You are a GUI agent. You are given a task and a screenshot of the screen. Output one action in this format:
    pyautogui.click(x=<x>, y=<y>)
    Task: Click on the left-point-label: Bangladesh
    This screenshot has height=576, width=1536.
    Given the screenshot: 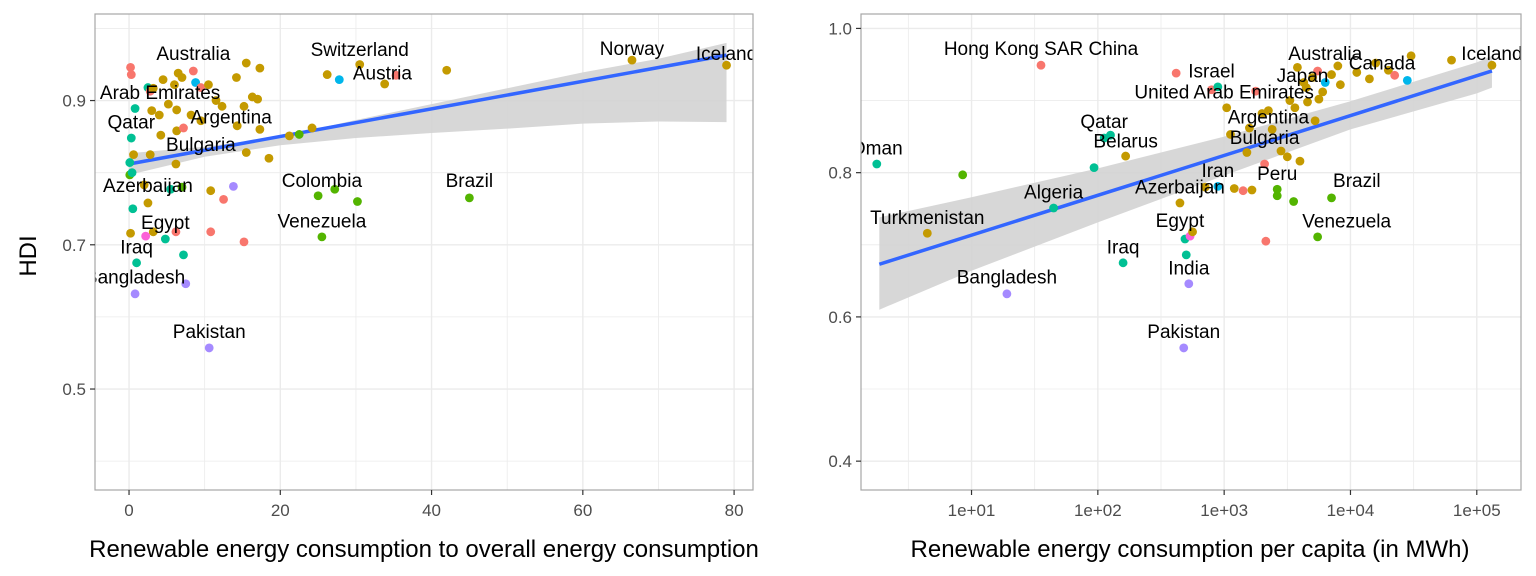 What is the action you would take?
    pyautogui.click(x=135, y=278)
    